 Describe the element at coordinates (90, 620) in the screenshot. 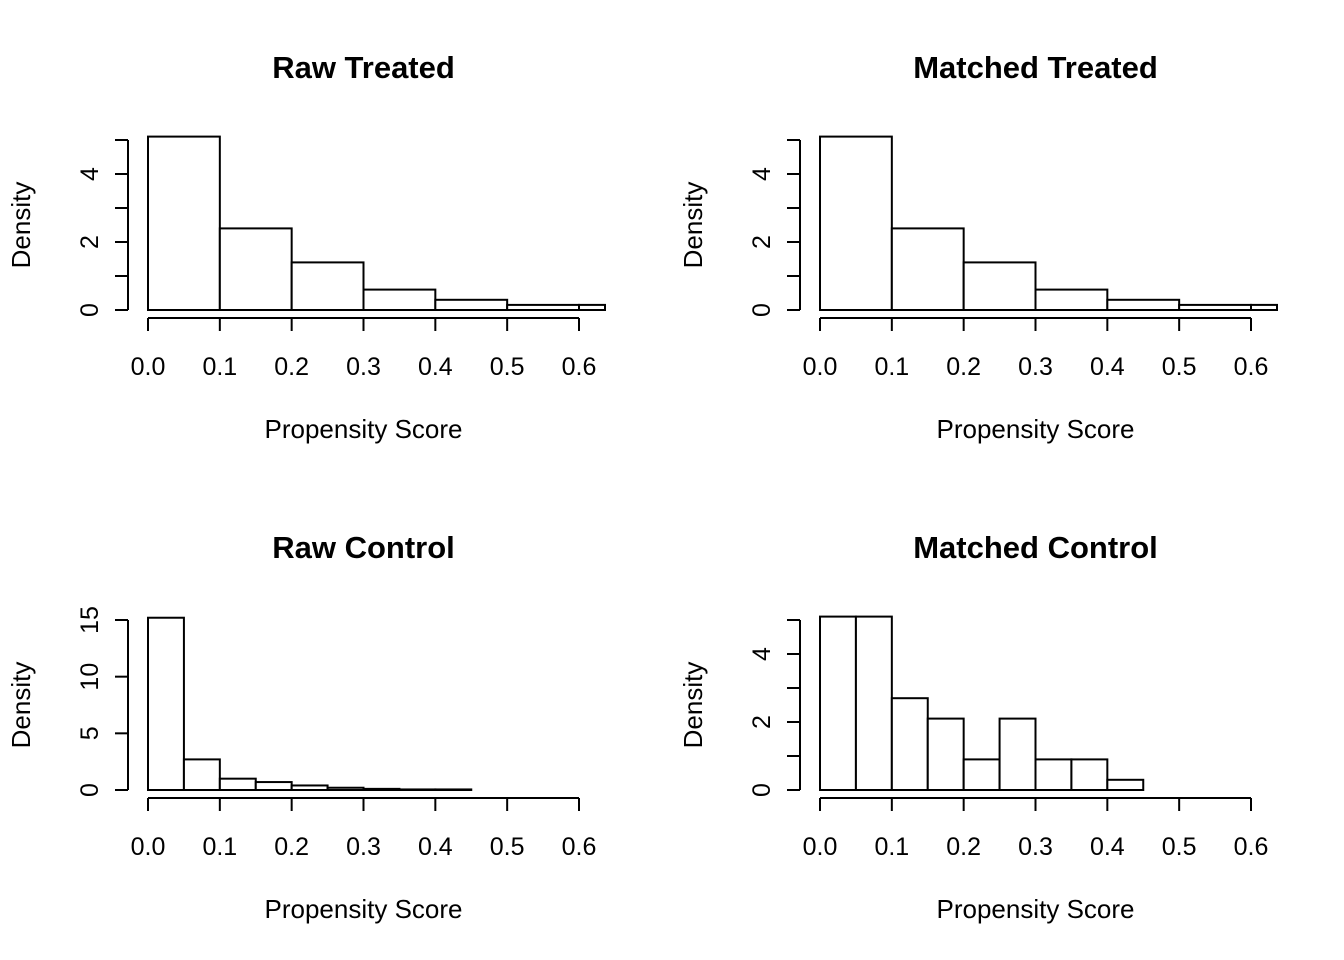

I see `y-tick-label: 15` at that location.